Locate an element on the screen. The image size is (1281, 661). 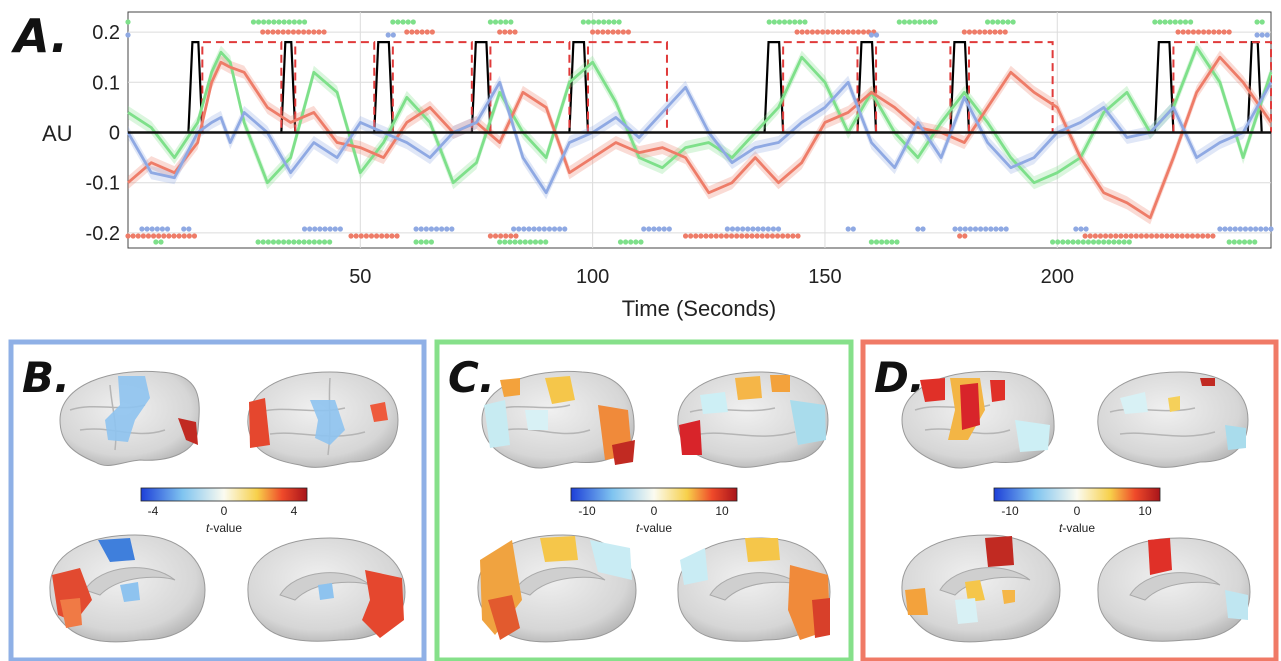
x-tick-labels: 50 100 150 200 is located at coordinates (711, 277).